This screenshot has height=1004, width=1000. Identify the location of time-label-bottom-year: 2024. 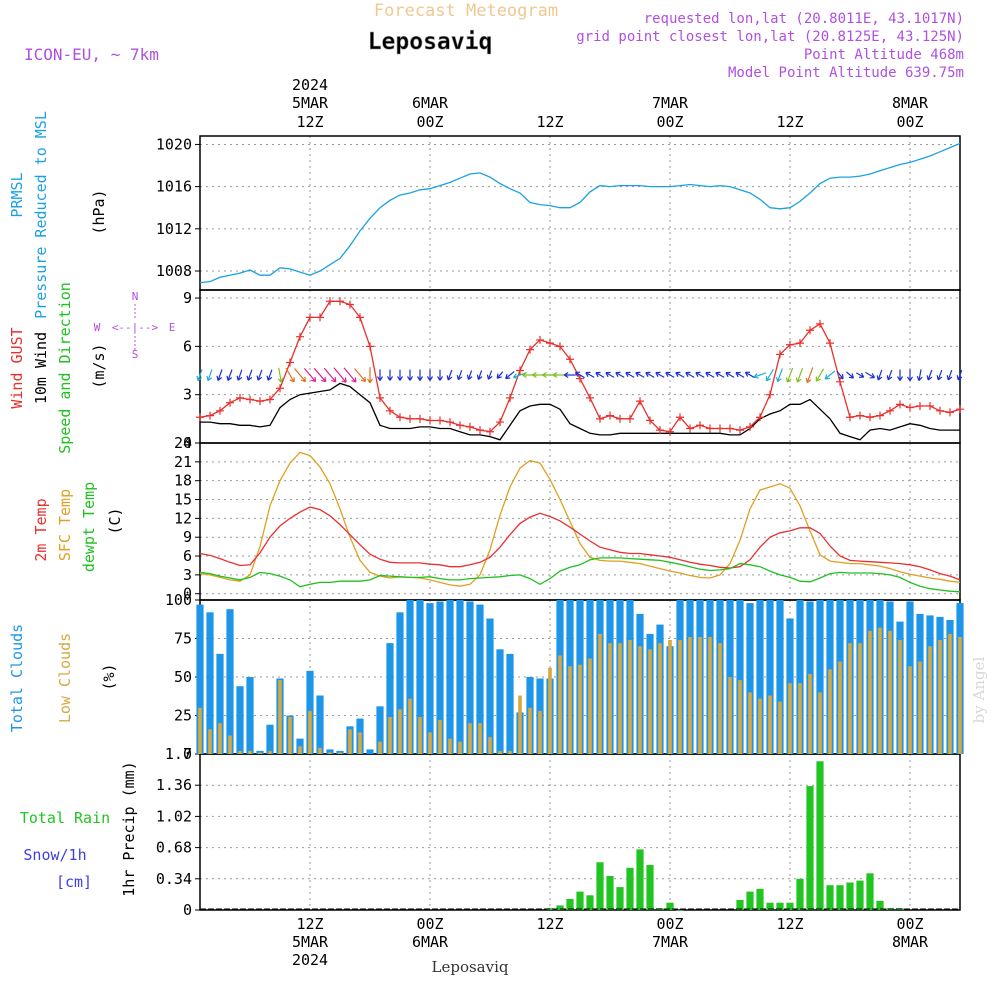
(310, 960).